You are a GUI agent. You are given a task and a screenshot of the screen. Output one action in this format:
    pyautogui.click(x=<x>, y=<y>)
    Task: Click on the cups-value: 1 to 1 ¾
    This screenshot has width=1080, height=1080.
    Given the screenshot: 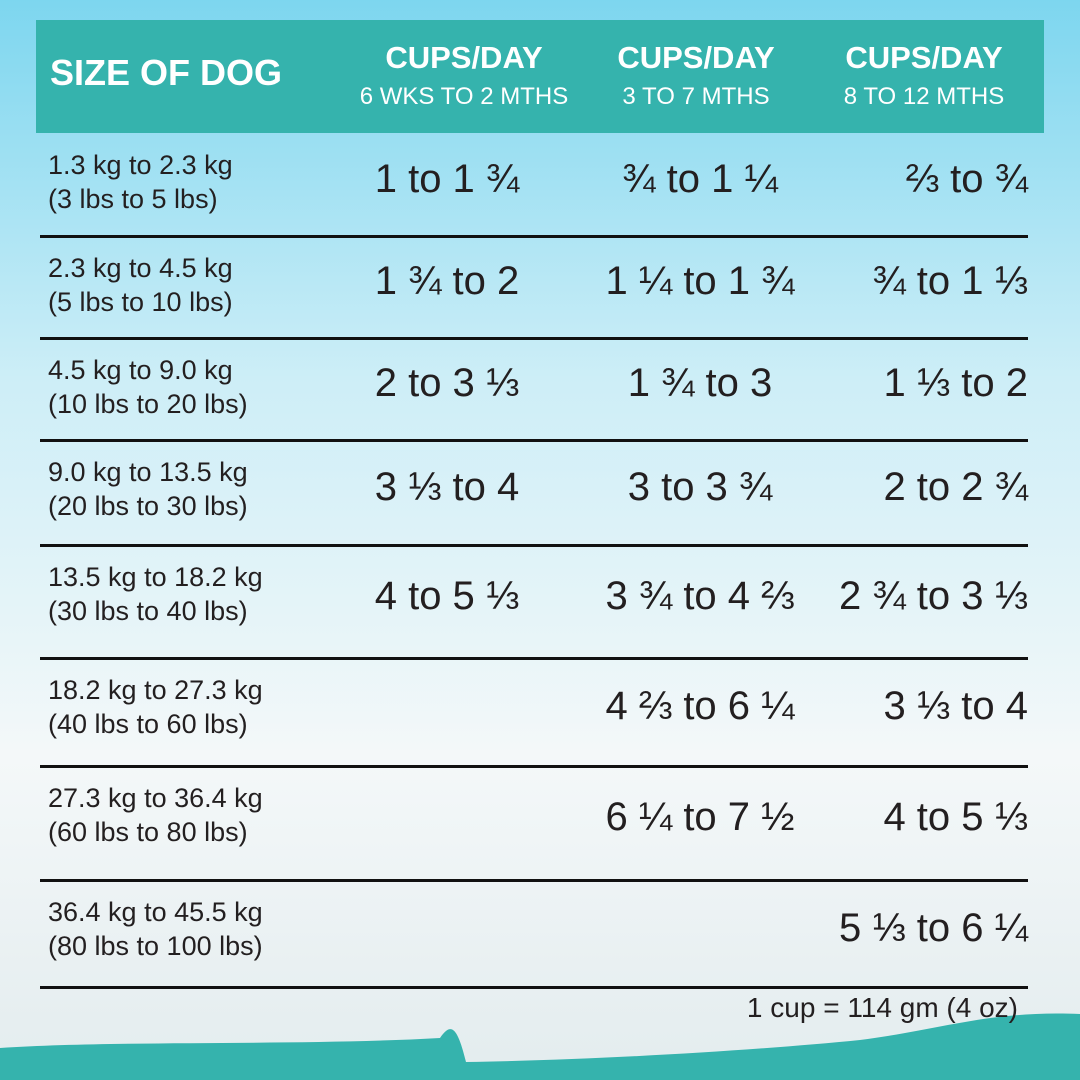 What is the action you would take?
    pyautogui.click(x=447, y=178)
    